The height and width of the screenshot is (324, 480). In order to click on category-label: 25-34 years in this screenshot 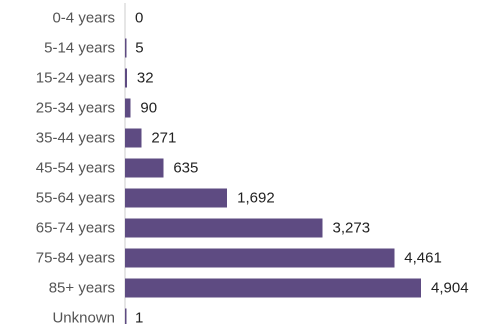, I will do `click(75, 108)`.